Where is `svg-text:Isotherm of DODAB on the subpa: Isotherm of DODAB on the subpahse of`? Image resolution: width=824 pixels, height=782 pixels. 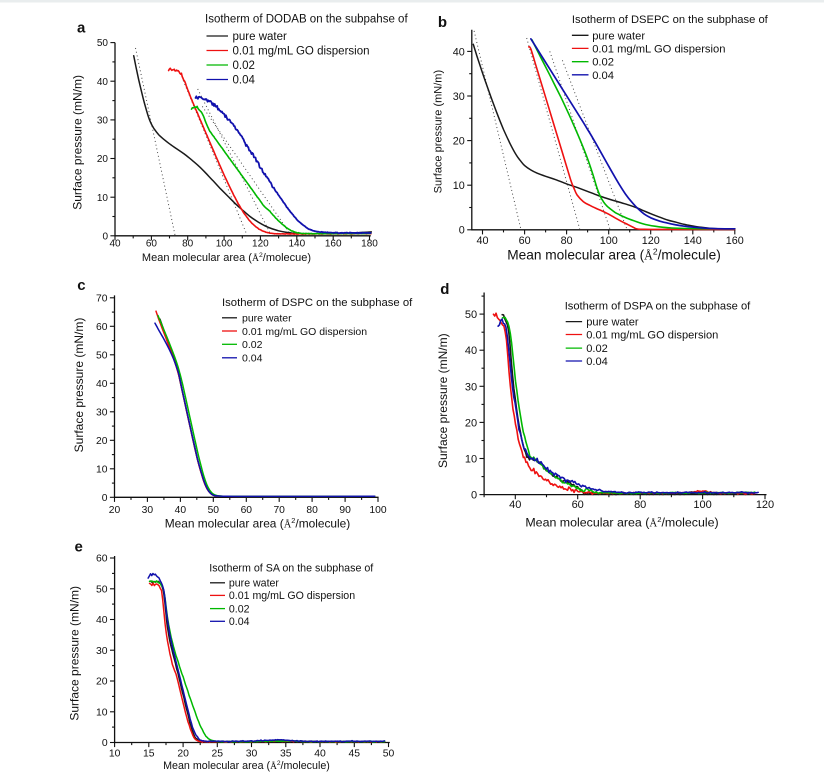
svg-text:Isotherm of DODAB on the subpa: Isotherm of DODAB on the subpahse of is located at coordinates (306, 20).